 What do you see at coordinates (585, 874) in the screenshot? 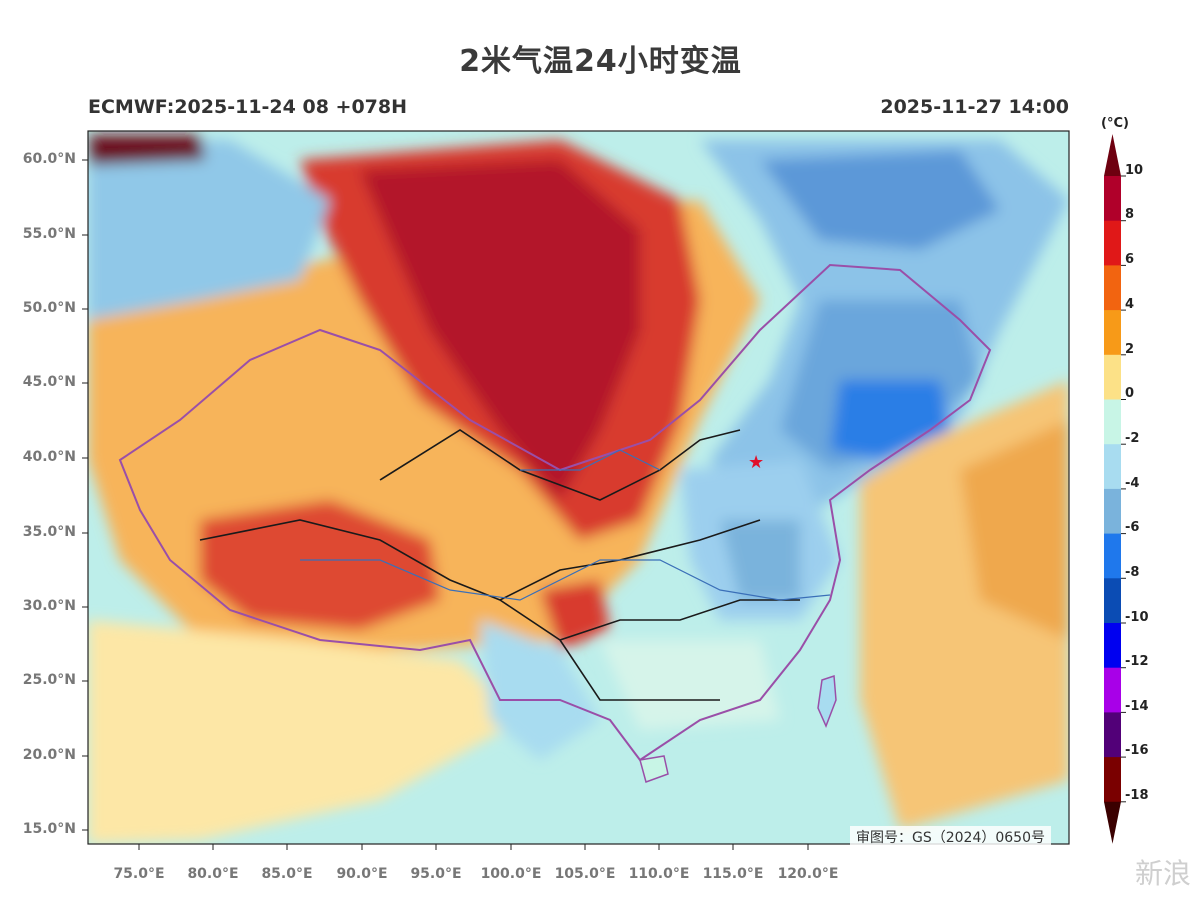
I see `lon-label: 105.0°E` at bounding box center [585, 874].